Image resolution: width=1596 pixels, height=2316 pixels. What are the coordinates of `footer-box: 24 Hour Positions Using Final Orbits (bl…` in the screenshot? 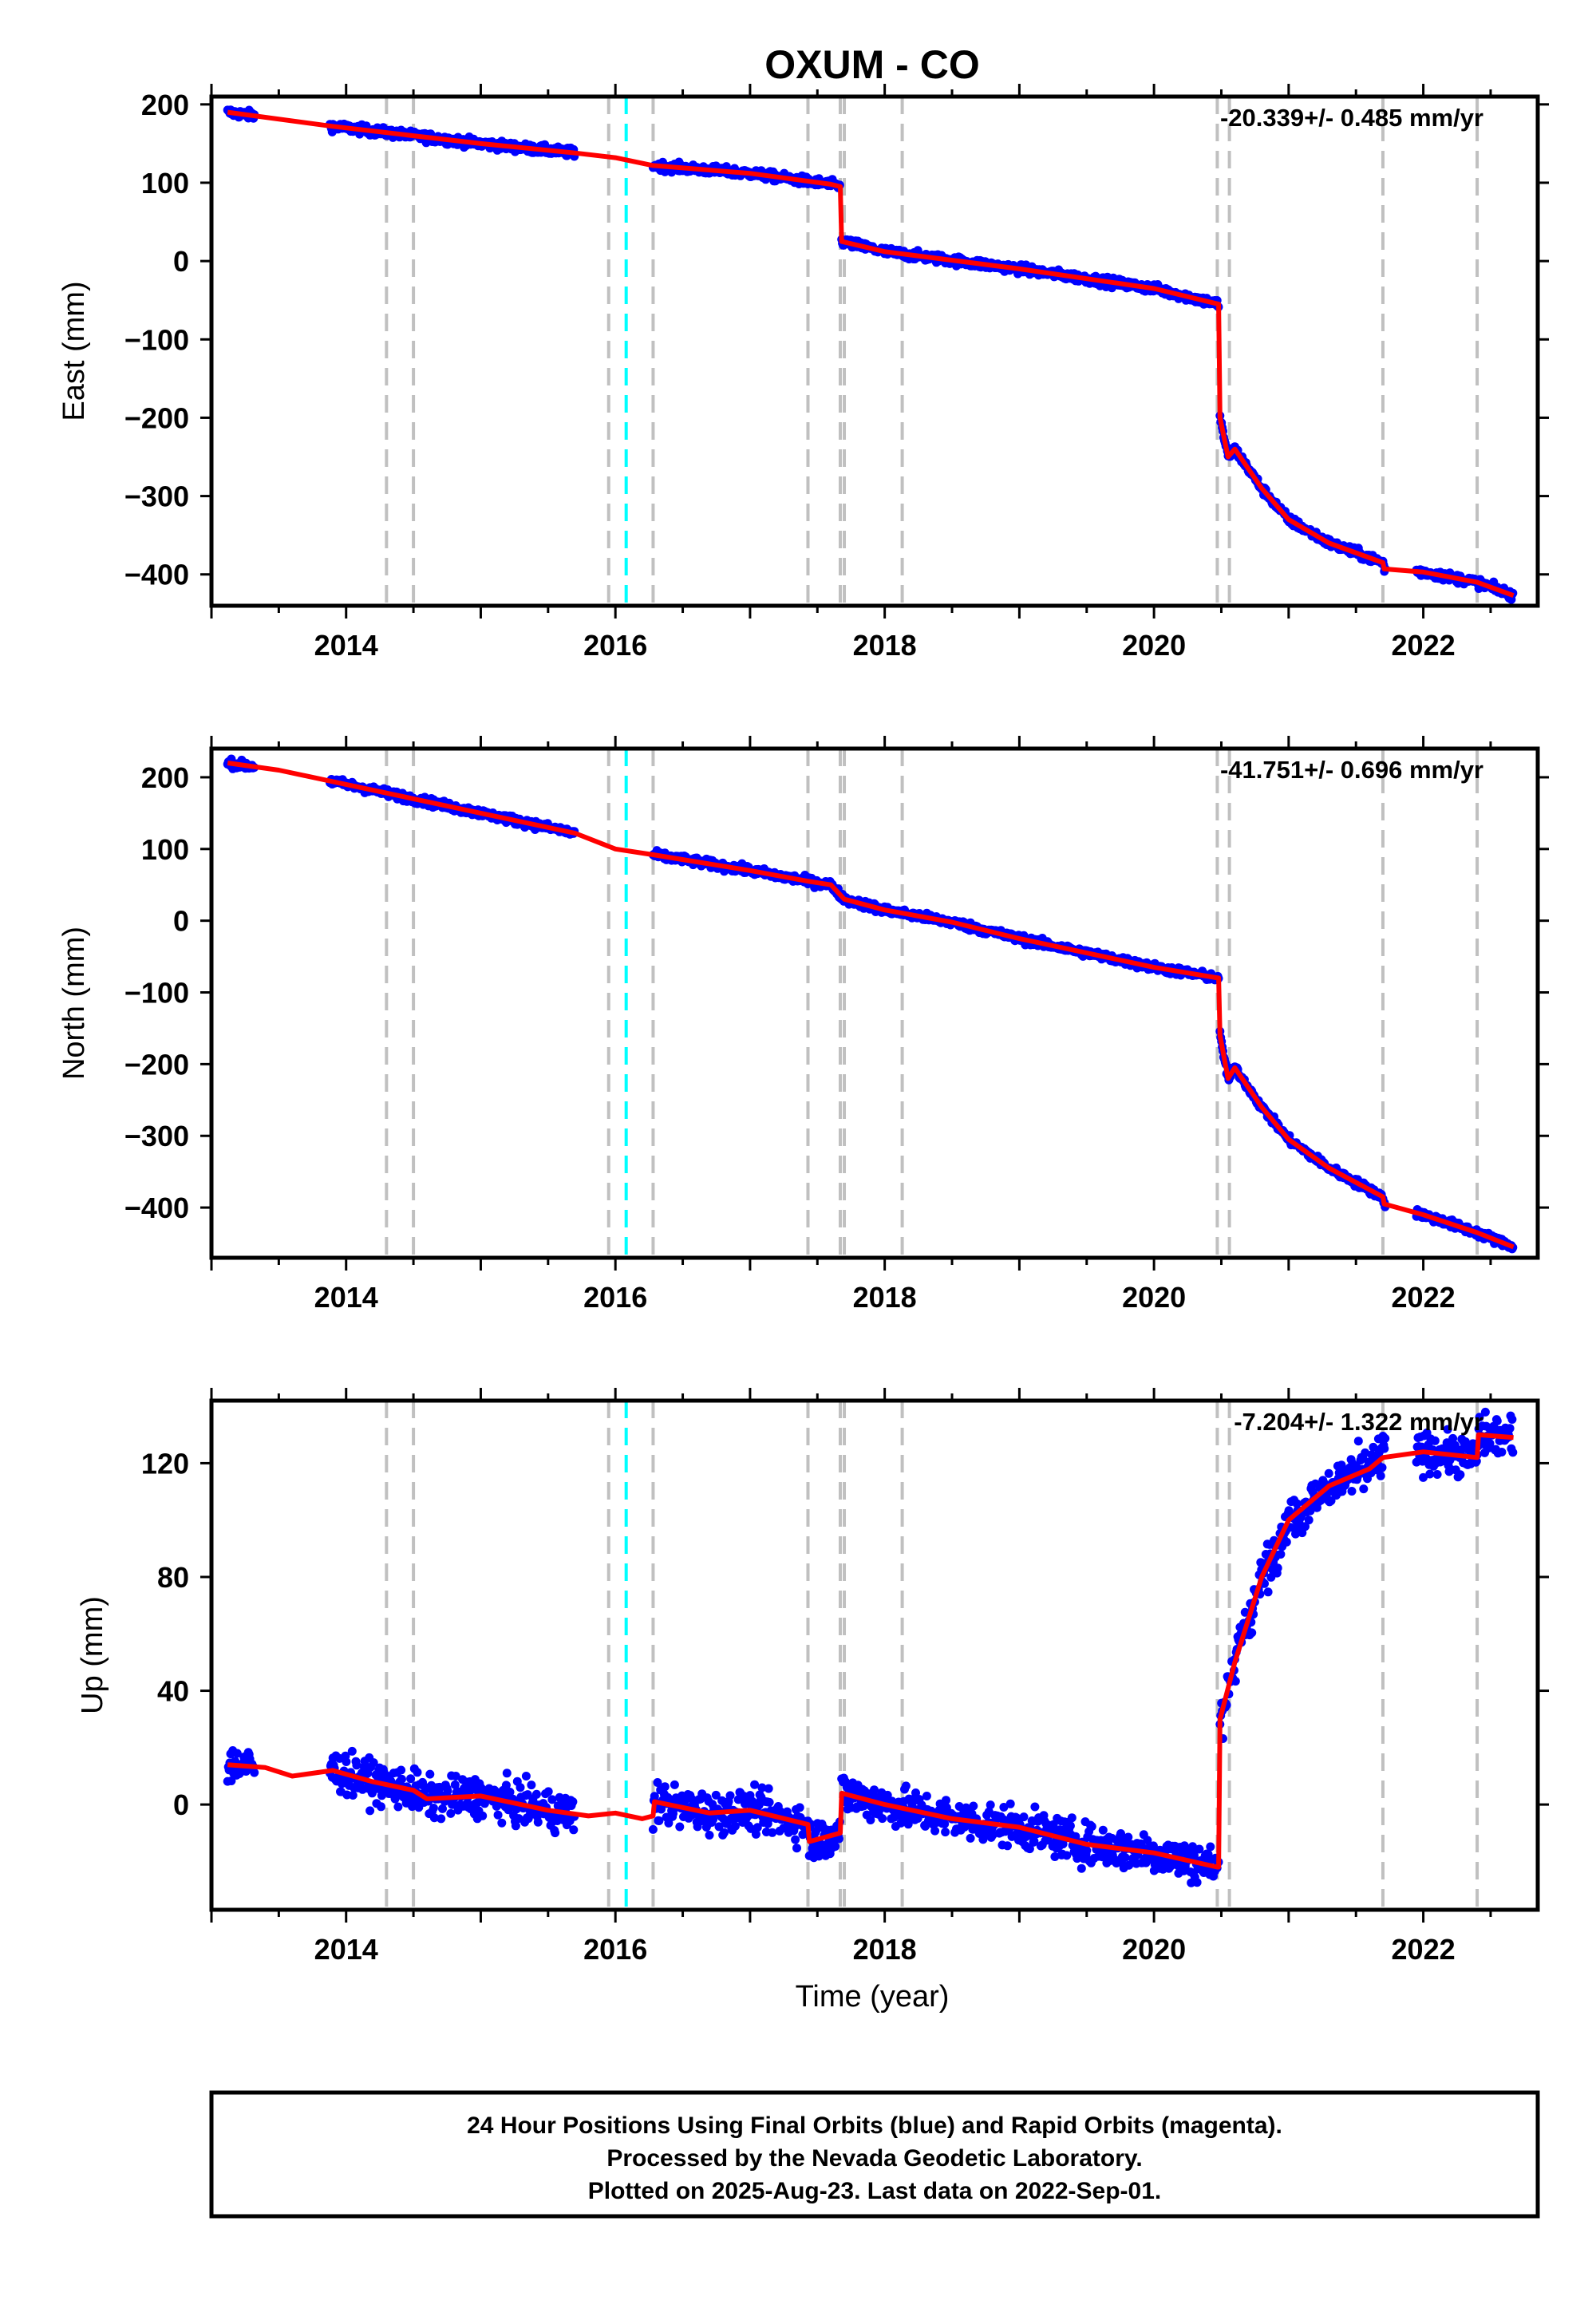 It's located at (874, 2154).